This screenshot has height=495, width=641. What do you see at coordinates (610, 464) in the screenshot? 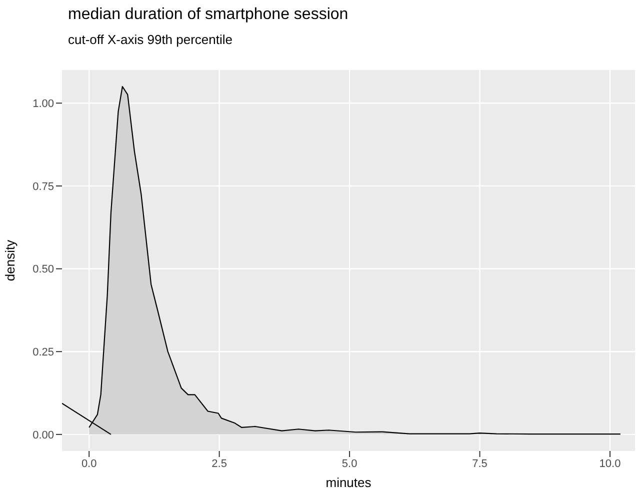
I see `x-tick-label: 10.0` at bounding box center [610, 464].